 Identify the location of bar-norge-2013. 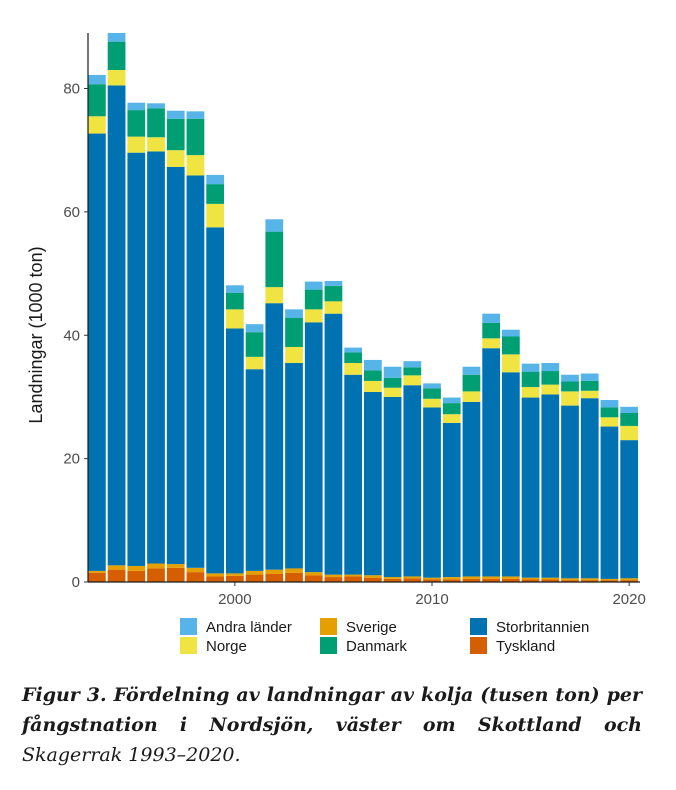
(491, 343).